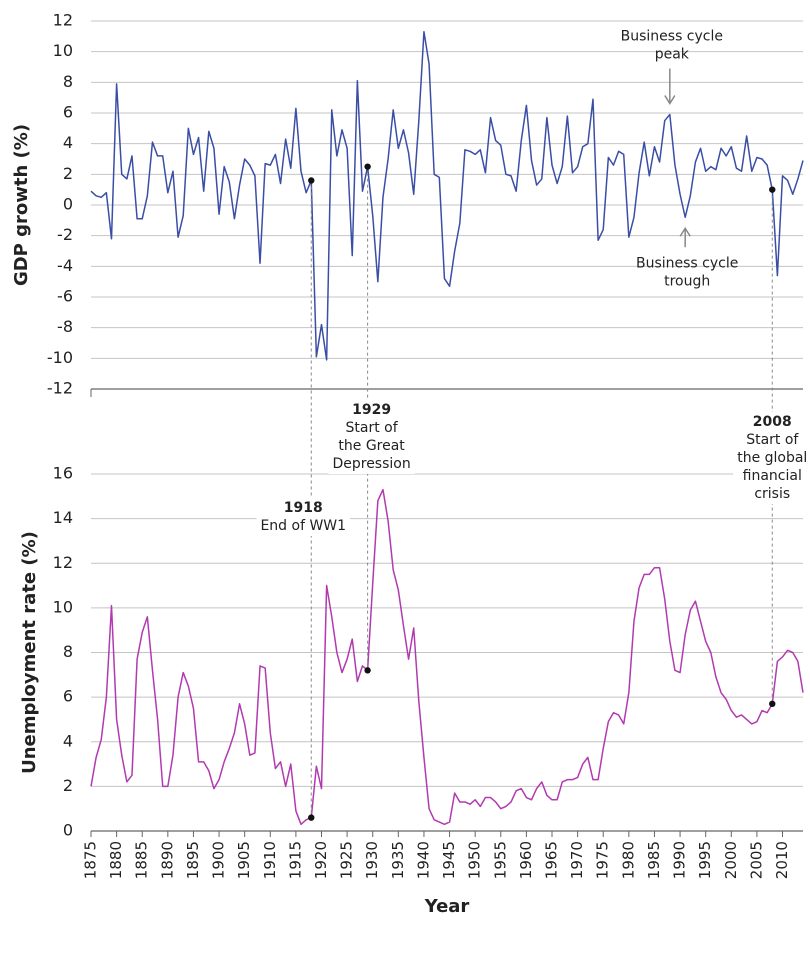  I want to click on x-tick-label: 1880, so click(116, 860).